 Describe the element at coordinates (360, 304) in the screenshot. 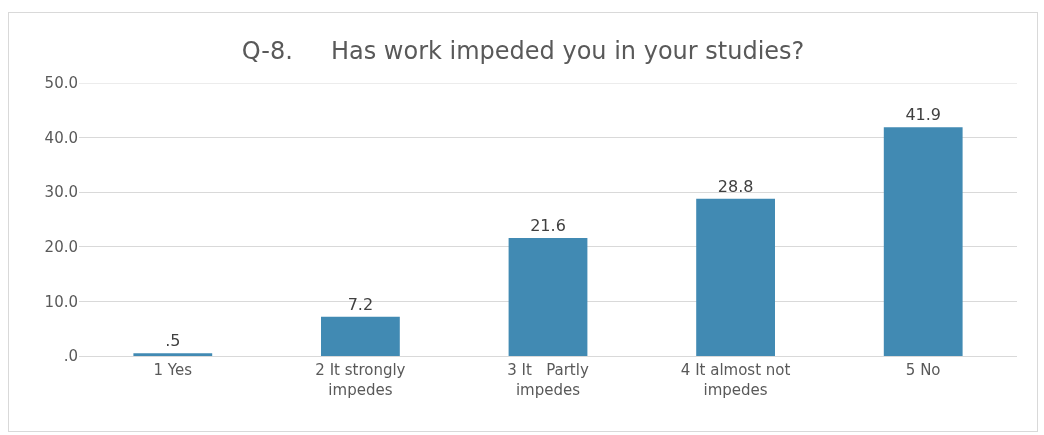

I see `data-label: 7.2` at that location.